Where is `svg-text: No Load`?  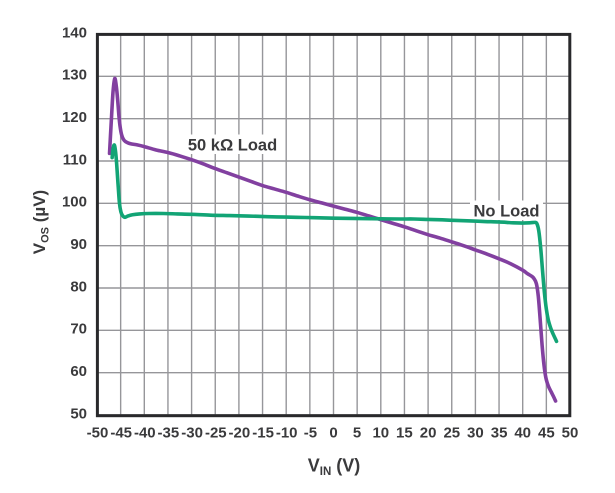 svg-text: No Load is located at coordinates (507, 212).